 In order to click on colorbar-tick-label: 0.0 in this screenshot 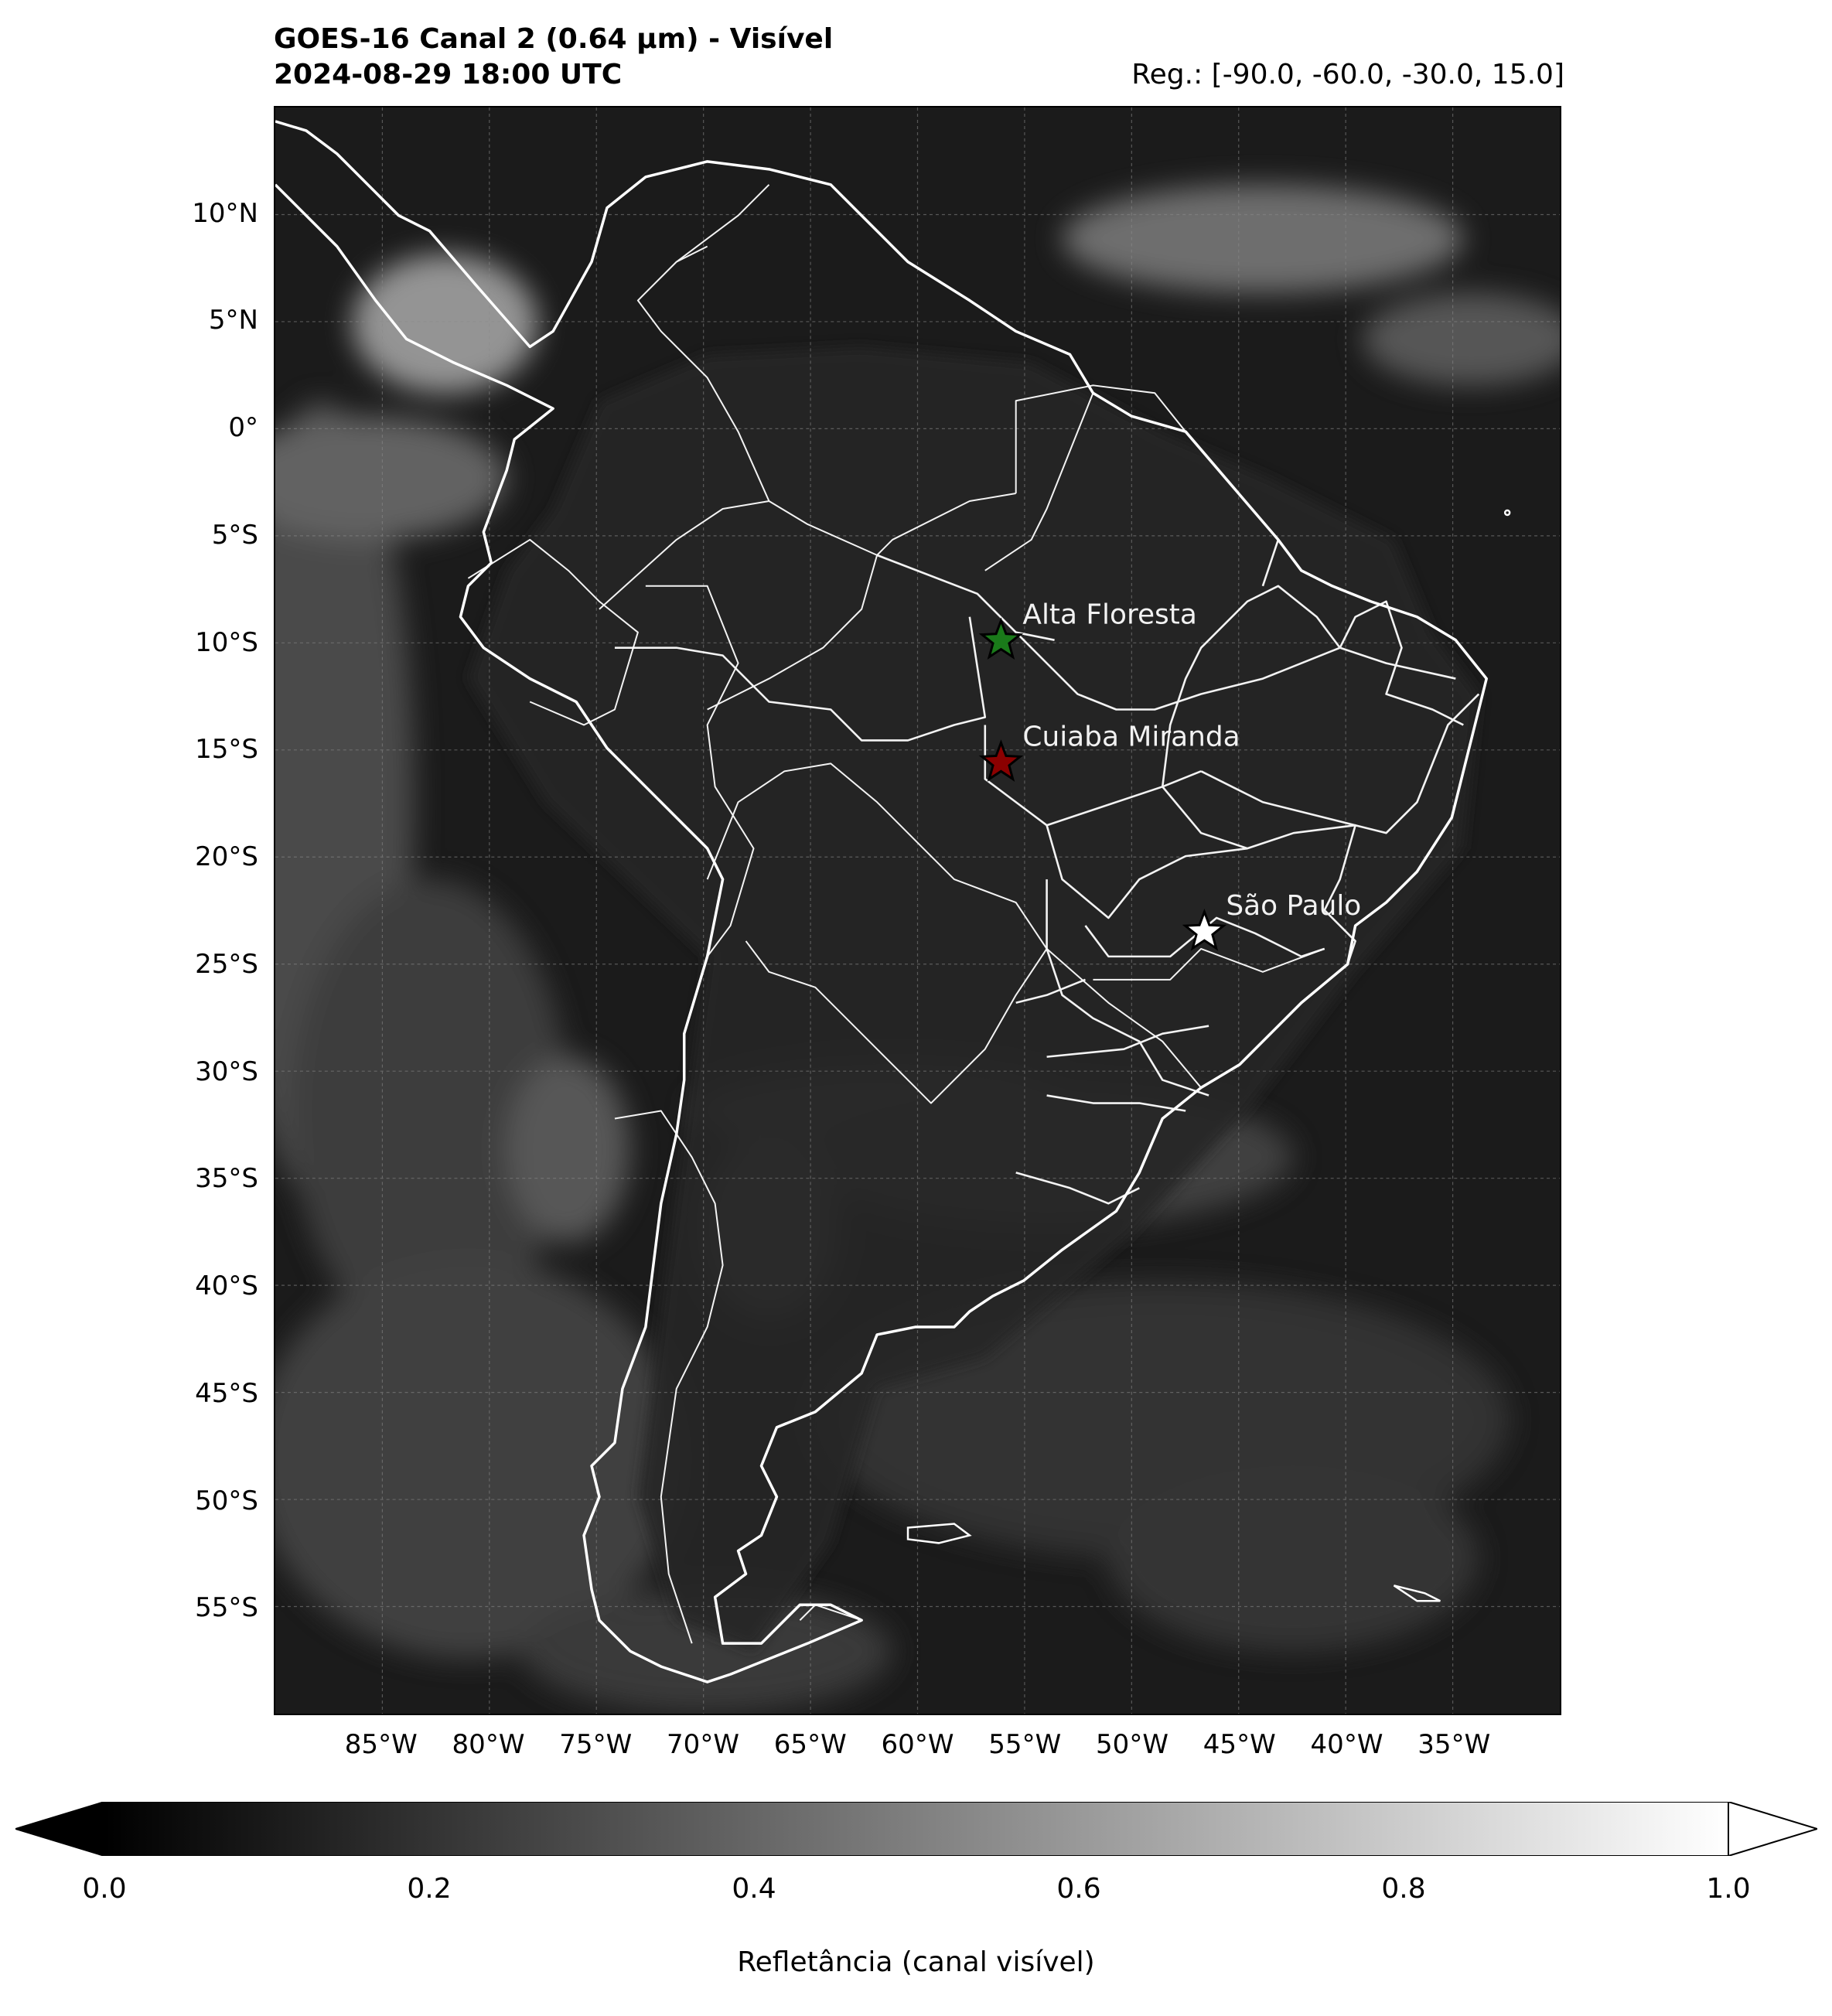, I will do `click(104, 1889)`.